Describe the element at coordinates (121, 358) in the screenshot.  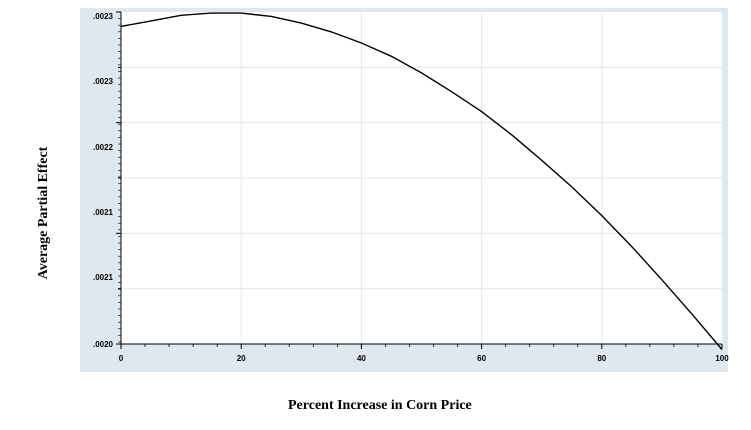
I see `x-tick-label: 0` at that location.